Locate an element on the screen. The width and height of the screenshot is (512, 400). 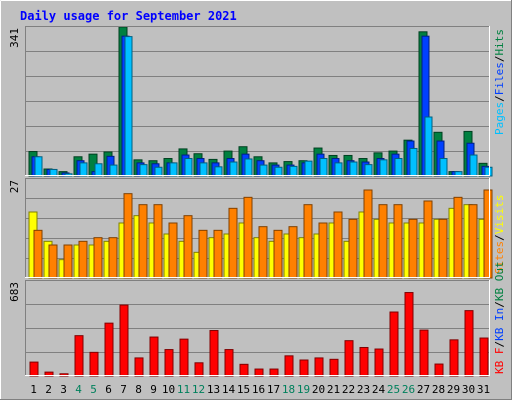
legend-item-kbytes: KB F is located at coordinates (499, 361).